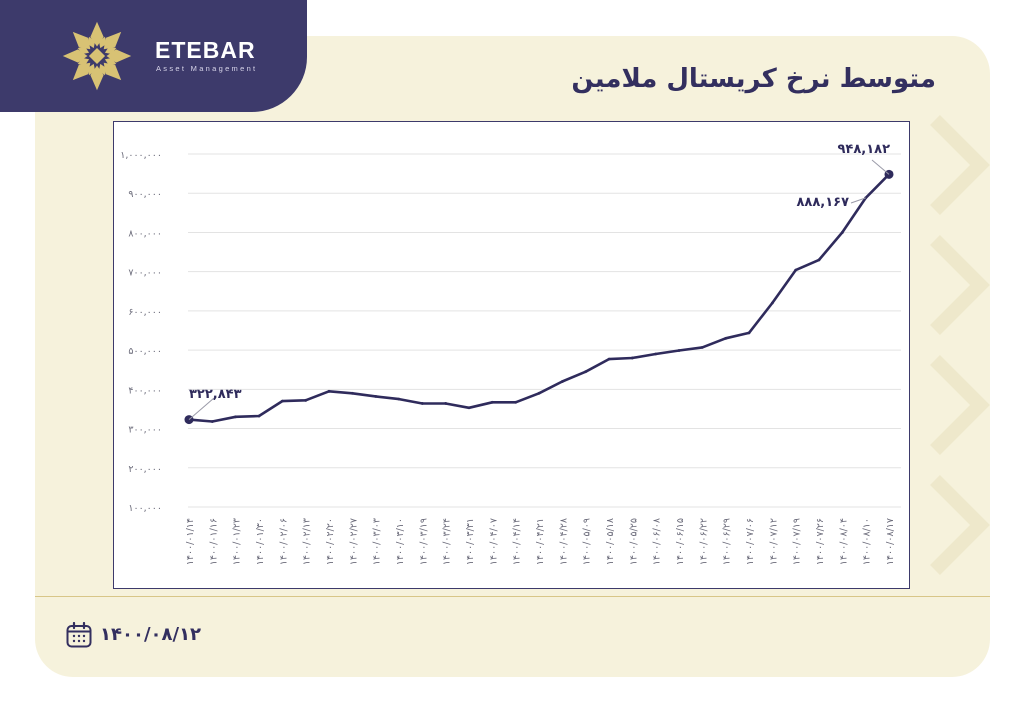  I want to click on x-tick-label: ۱۴۰۰/۰۶/۰۸, so click(657, 541).